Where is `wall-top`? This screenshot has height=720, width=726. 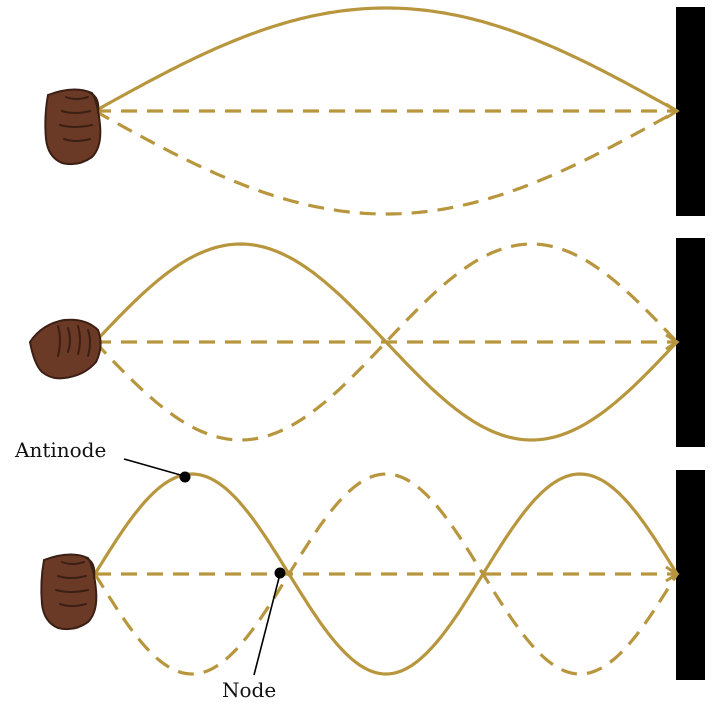
wall-top is located at coordinates (690, 111).